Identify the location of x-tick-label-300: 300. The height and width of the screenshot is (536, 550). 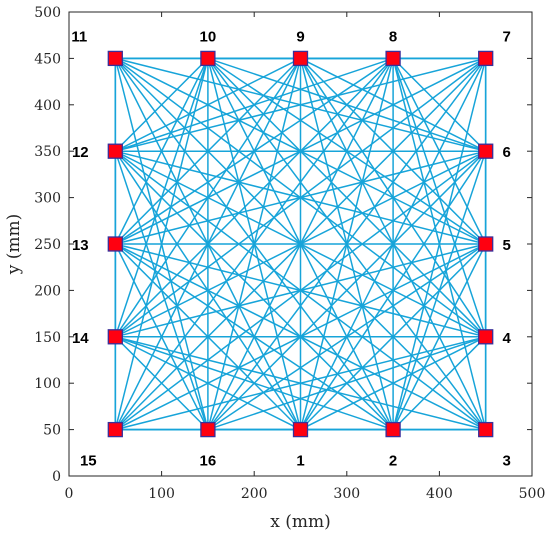
(346, 494).